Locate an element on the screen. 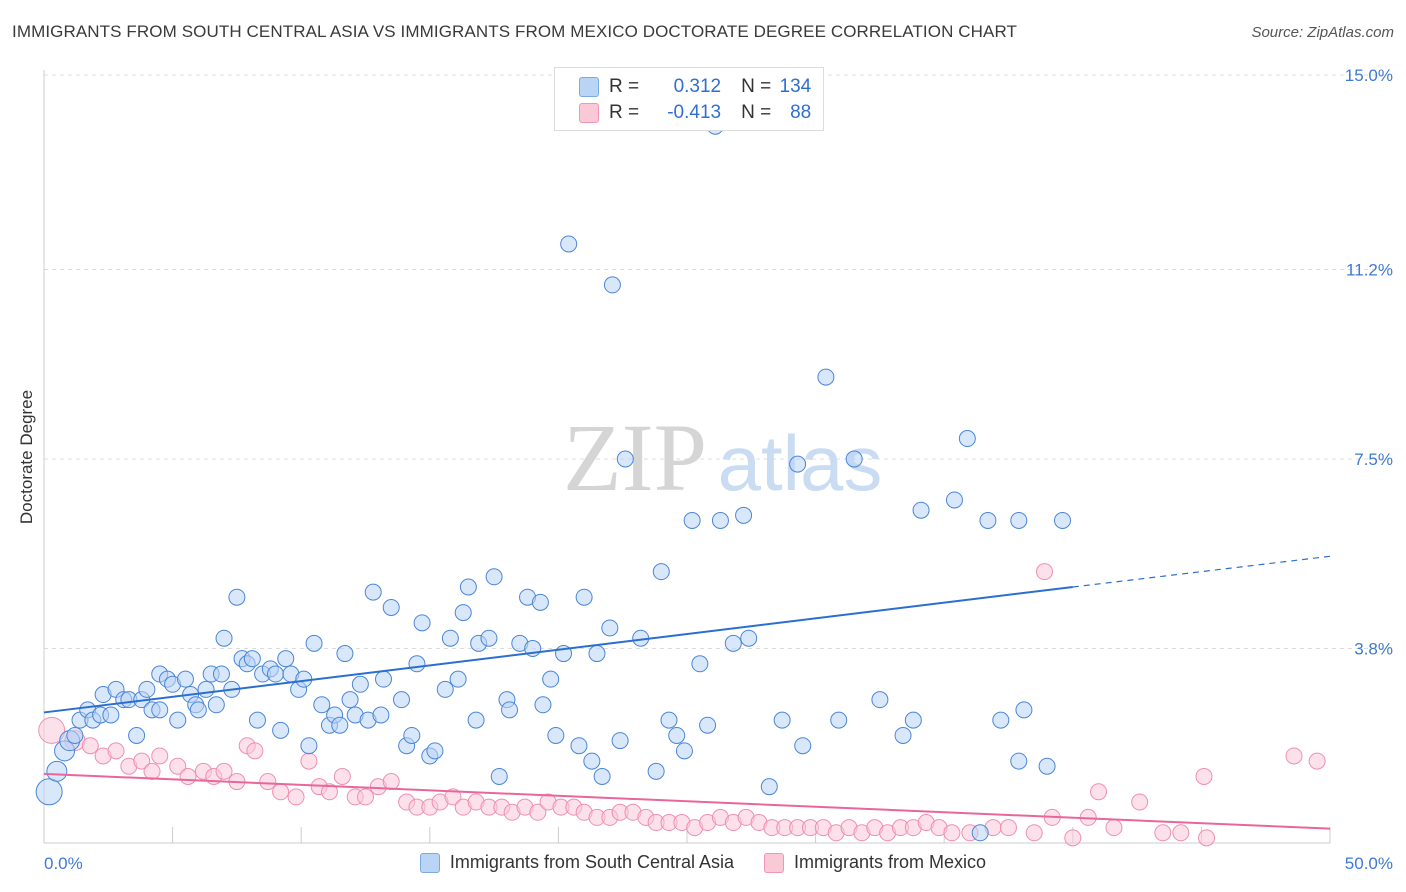  source-label: Source: ZipAtlas.com is located at coordinates (1322, 32).